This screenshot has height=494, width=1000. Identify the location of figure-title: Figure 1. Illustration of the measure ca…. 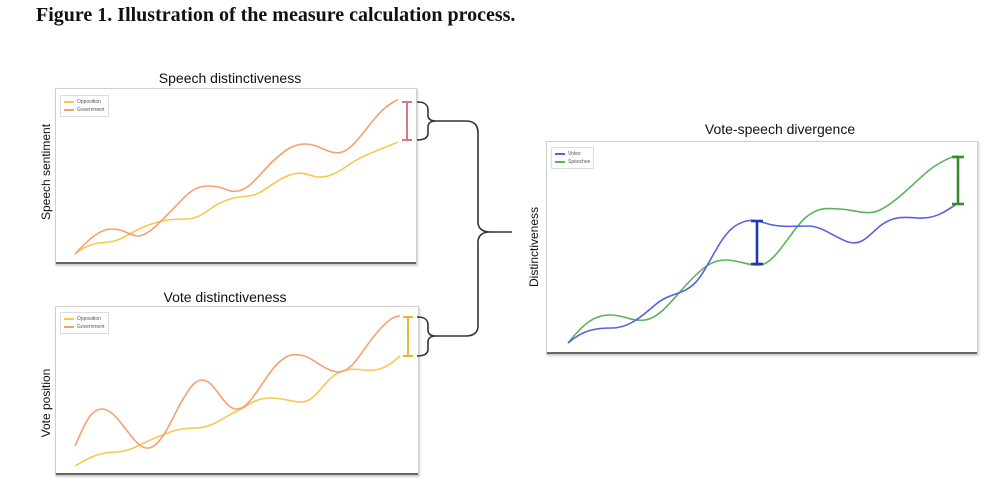
(276, 15).